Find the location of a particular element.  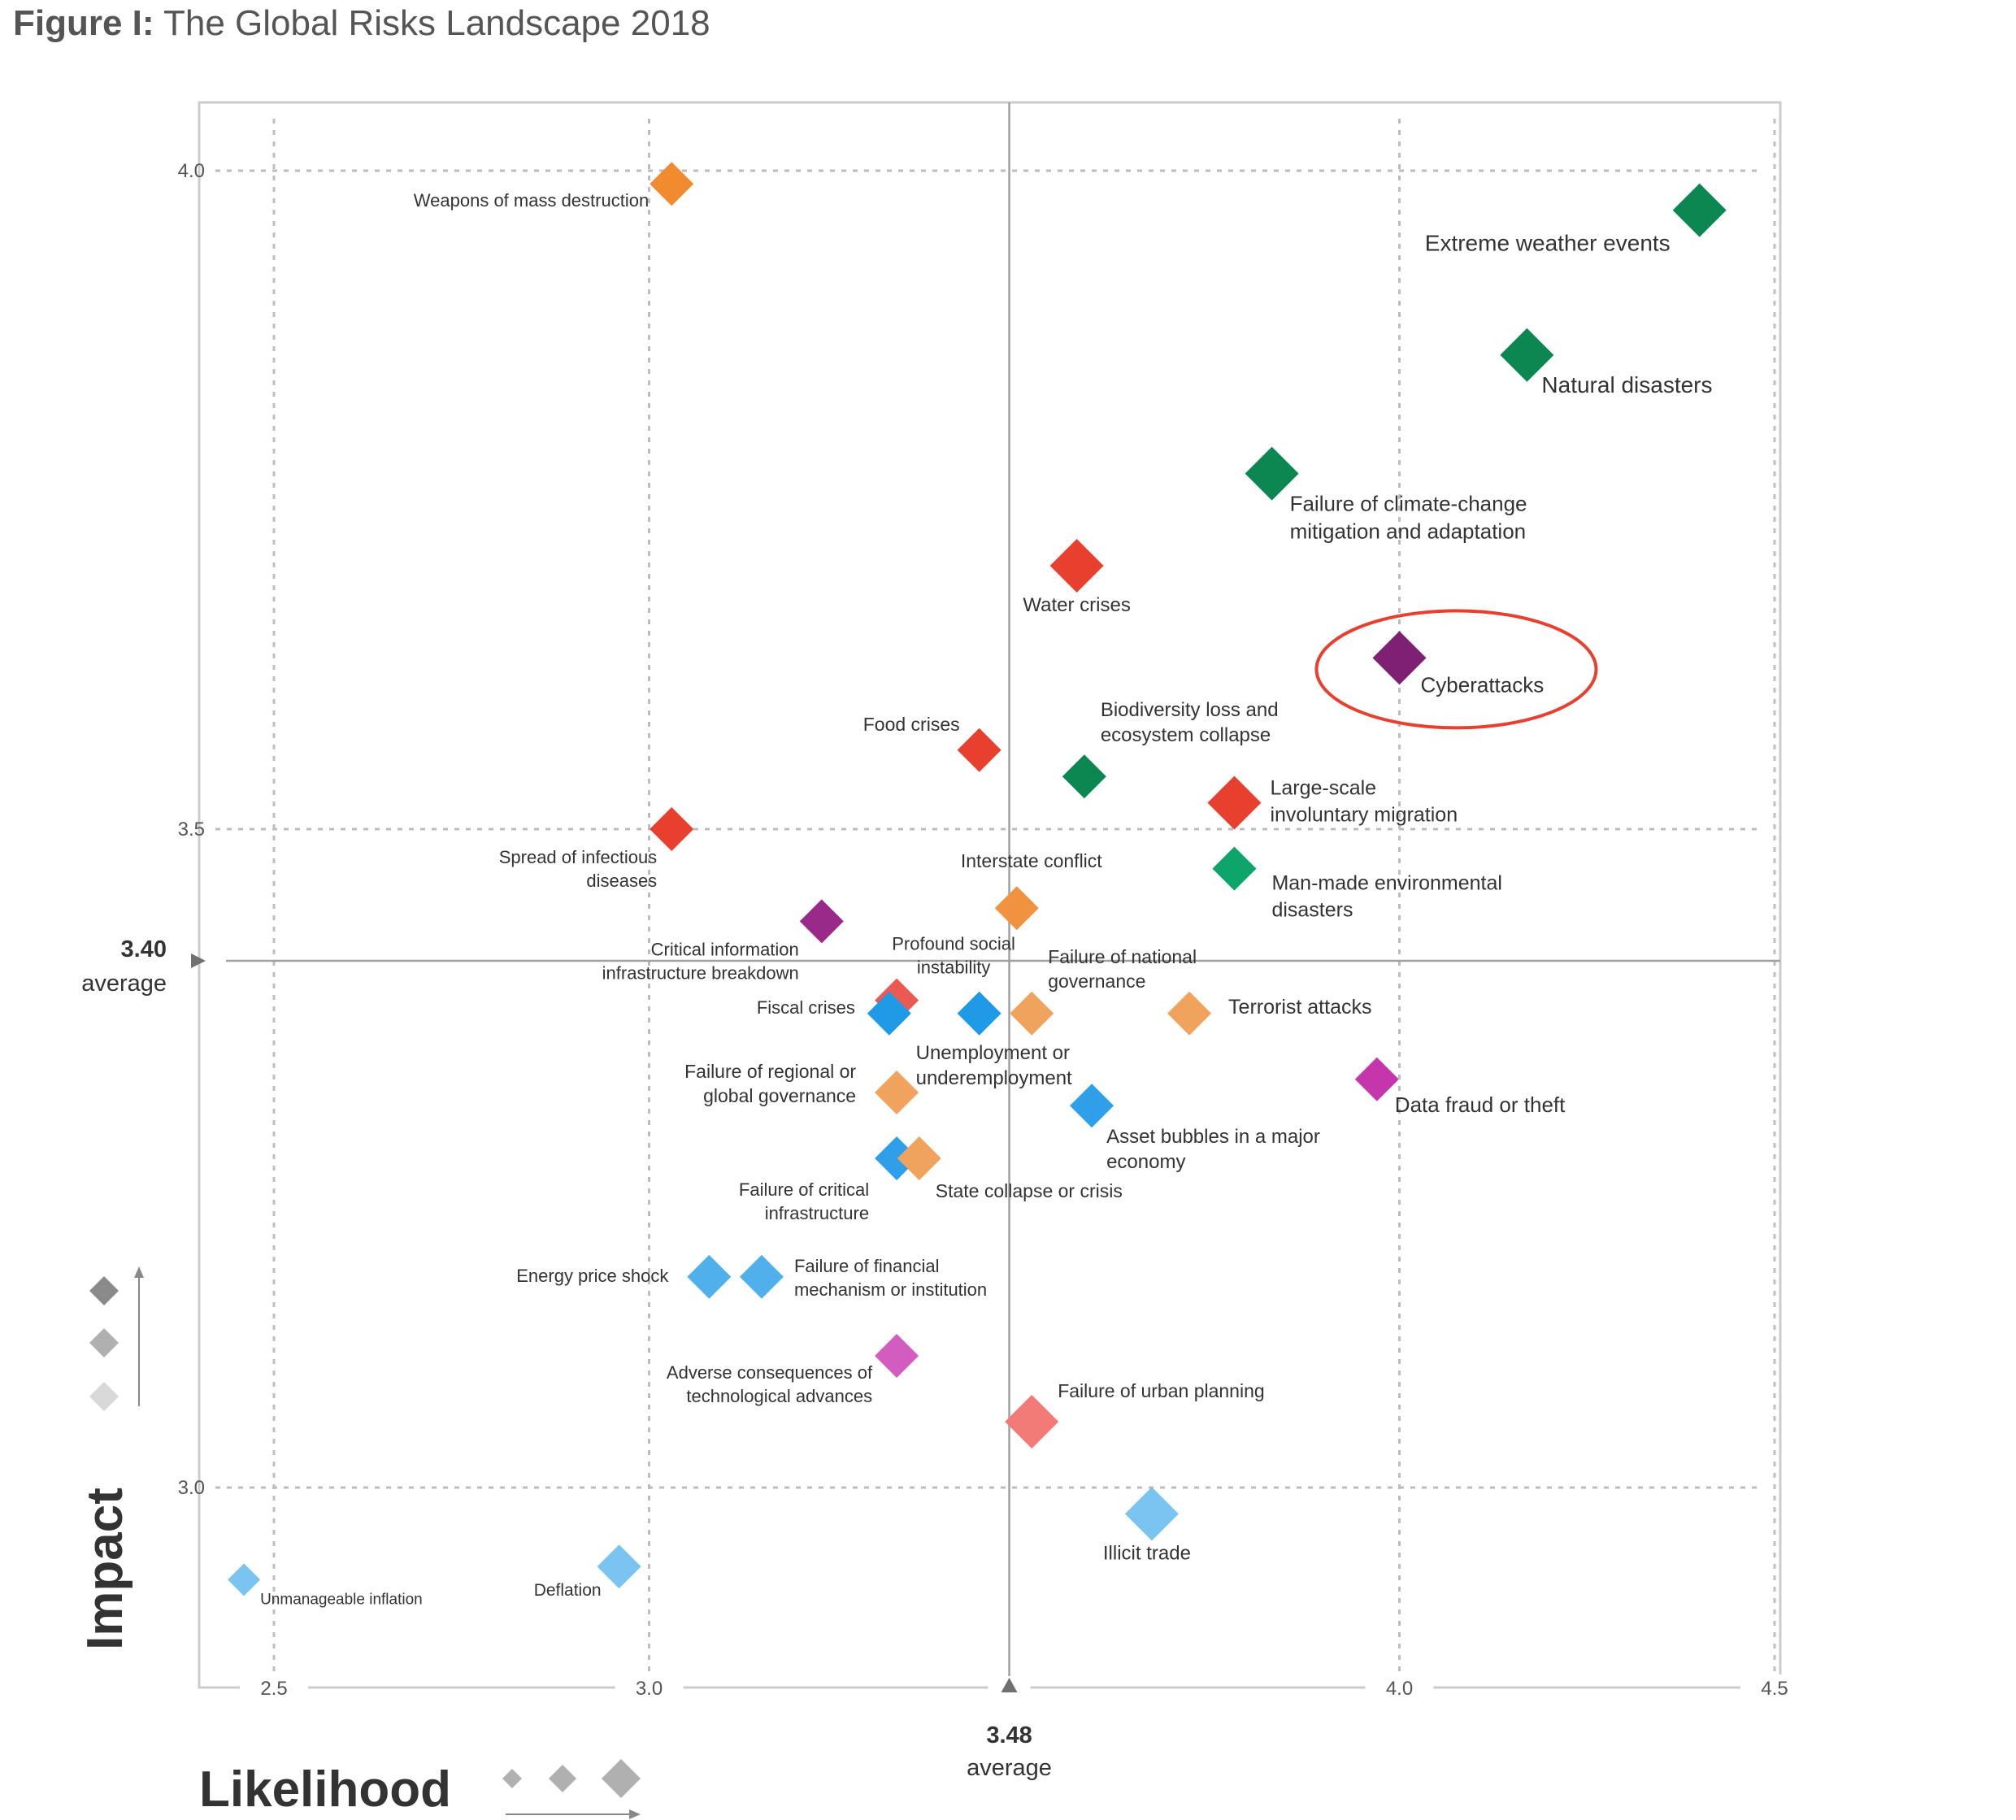

risk-label-line: Terrorist attacks is located at coordinates (1299, 1007).